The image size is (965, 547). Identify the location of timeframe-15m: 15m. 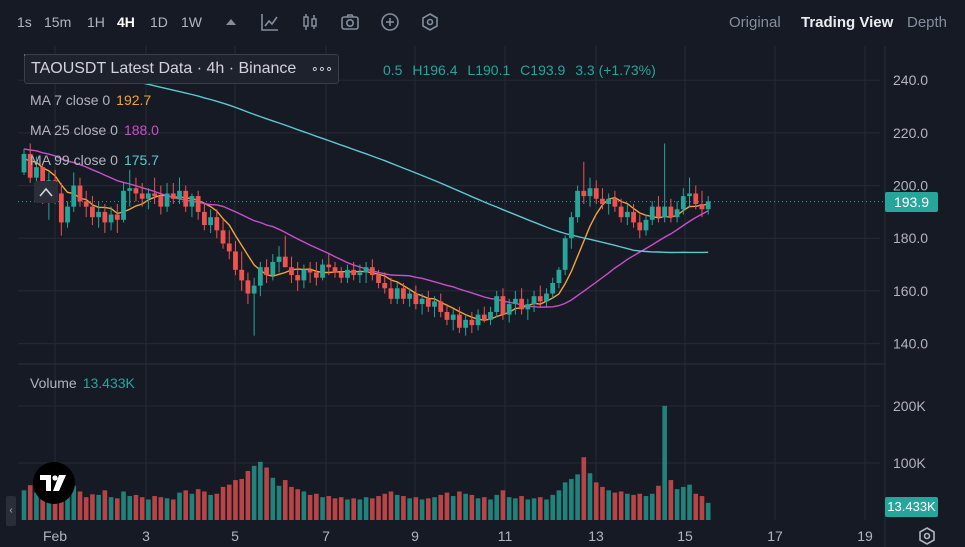
(58, 22).